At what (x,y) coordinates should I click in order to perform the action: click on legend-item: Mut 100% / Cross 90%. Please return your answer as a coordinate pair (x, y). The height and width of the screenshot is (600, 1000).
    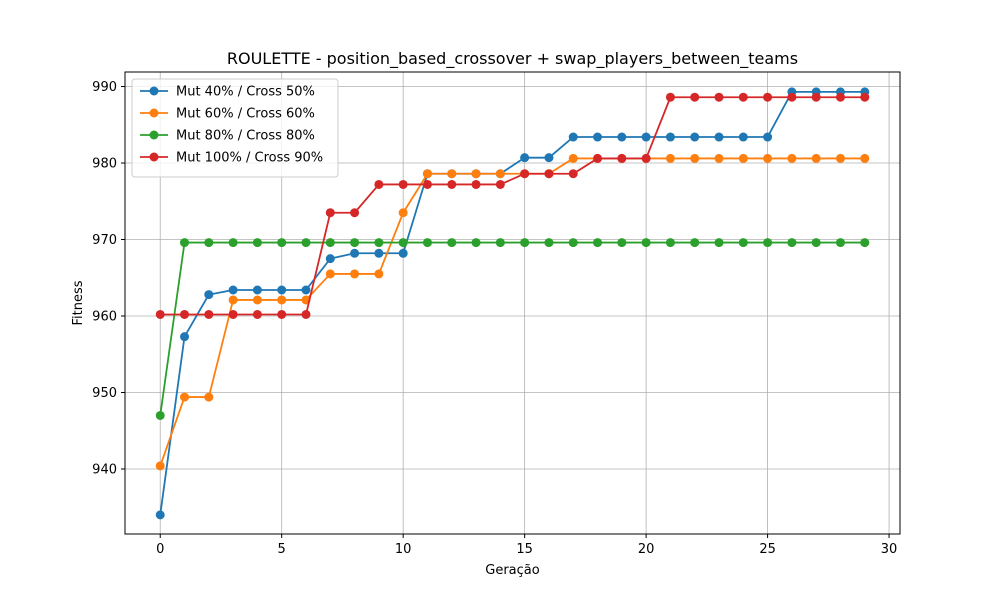
    Looking at the image, I should click on (231, 158).